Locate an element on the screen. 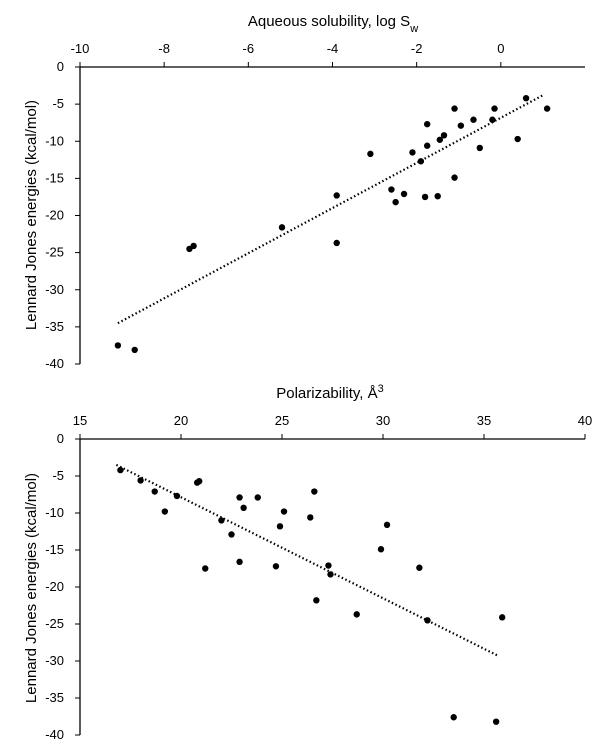 This screenshot has height=740, width=600. chart2-x-axis-title: Polarizability, Å3 is located at coordinates (330, 392).